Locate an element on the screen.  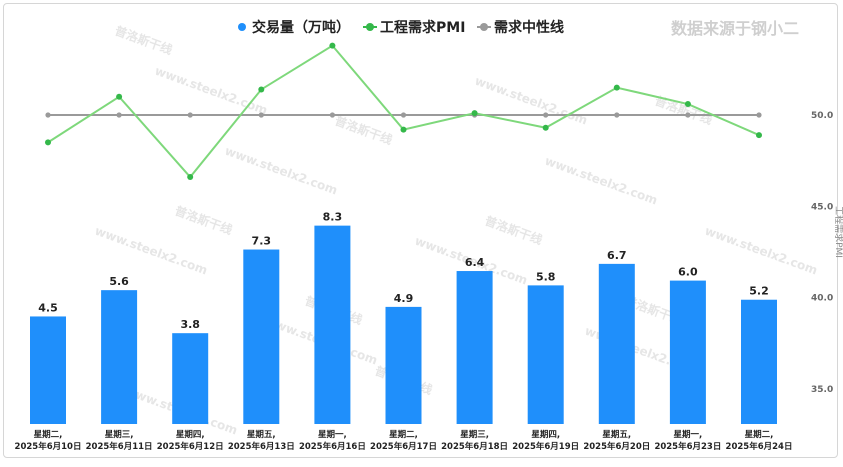
category-weekday-4: 星期一, is located at coordinates (332, 434).